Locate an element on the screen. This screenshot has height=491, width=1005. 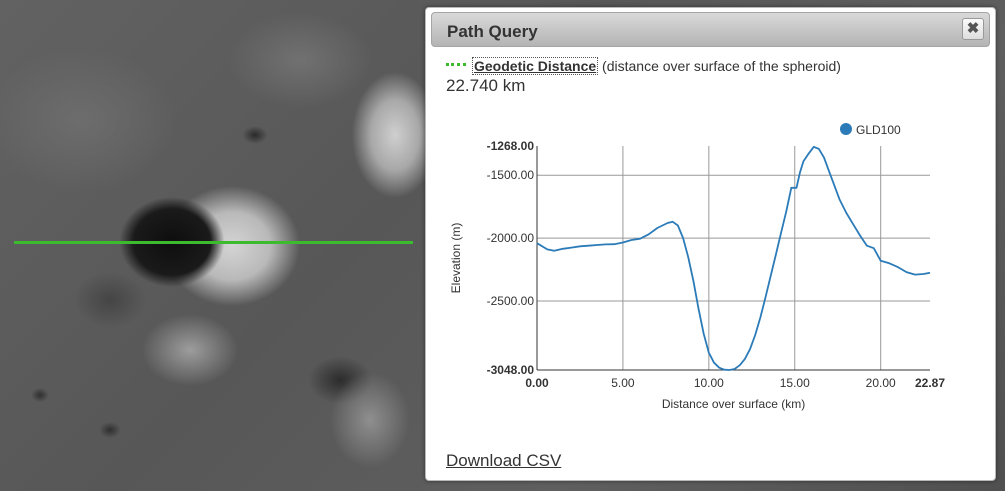
line-style-swatch is located at coordinates (456, 64).